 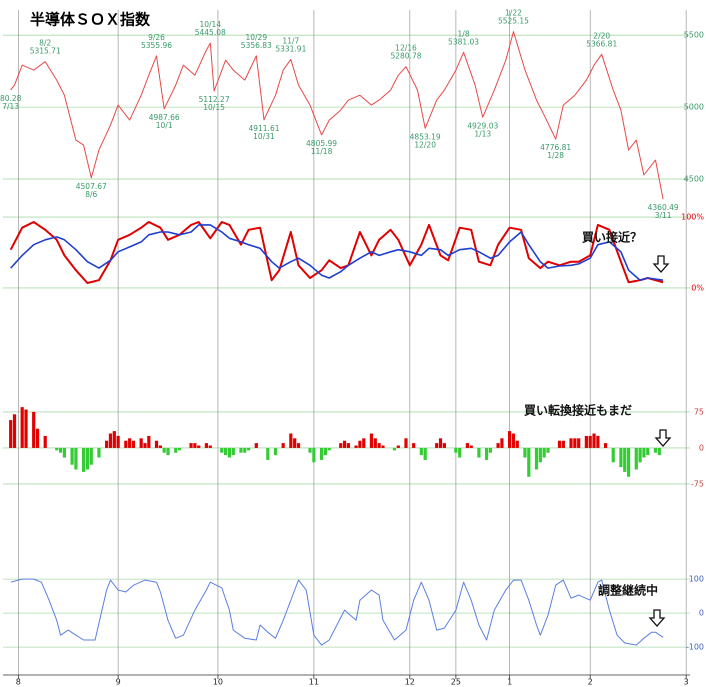 What do you see at coordinates (482, 125) in the screenshot?
I see `annotation-value: 4929.03` at bounding box center [482, 125].